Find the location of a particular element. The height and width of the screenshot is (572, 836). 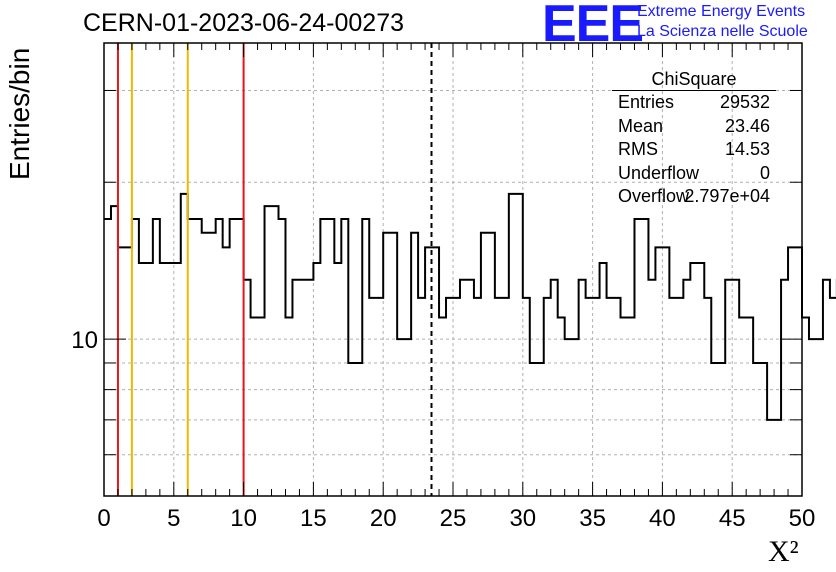

y-axis-label: Entries/bin is located at coordinates (19, 113).